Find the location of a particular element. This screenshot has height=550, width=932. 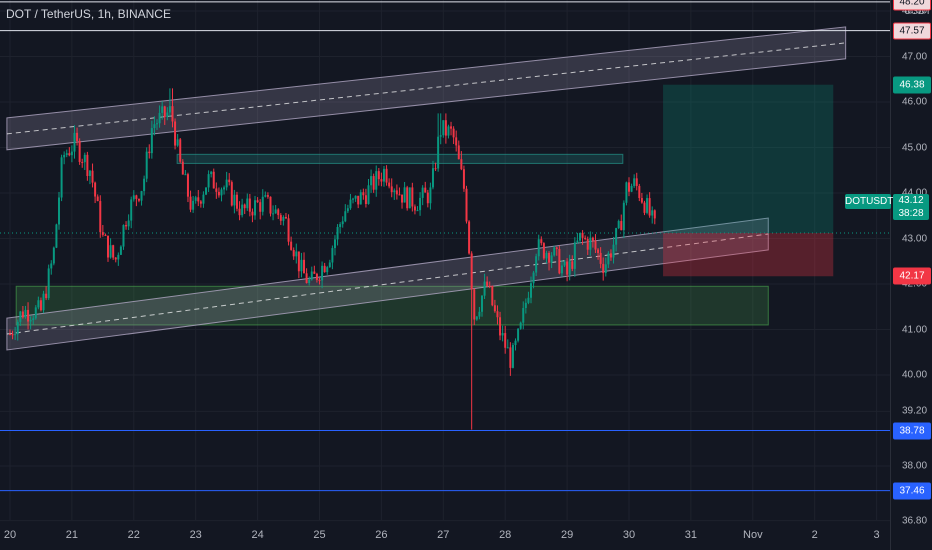

price-tick-label: 46.00 is located at coordinates (915, 102).